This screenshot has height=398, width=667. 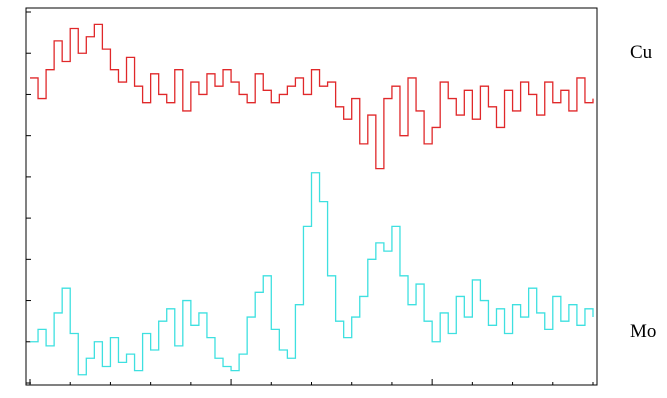 What do you see at coordinates (311, 382) in the screenshot?
I see `x-axis-ticks` at bounding box center [311, 382].